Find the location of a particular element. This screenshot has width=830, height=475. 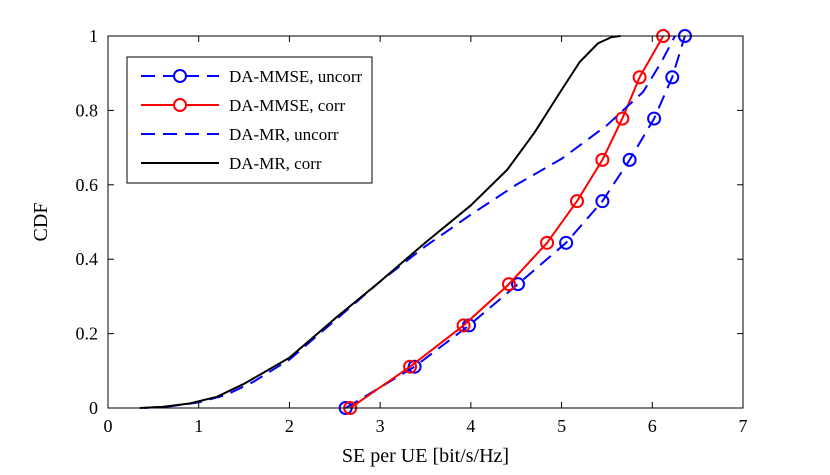

x-tick-label: 2 is located at coordinates (289, 426).